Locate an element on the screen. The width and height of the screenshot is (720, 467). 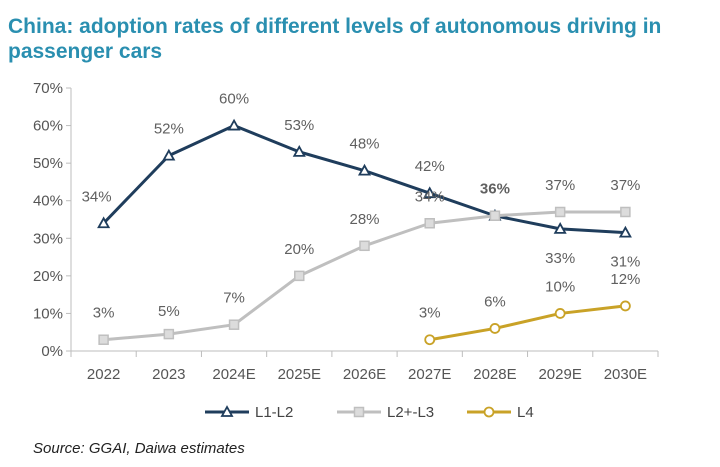
y-tick-label: 60% is located at coordinates (48, 126).